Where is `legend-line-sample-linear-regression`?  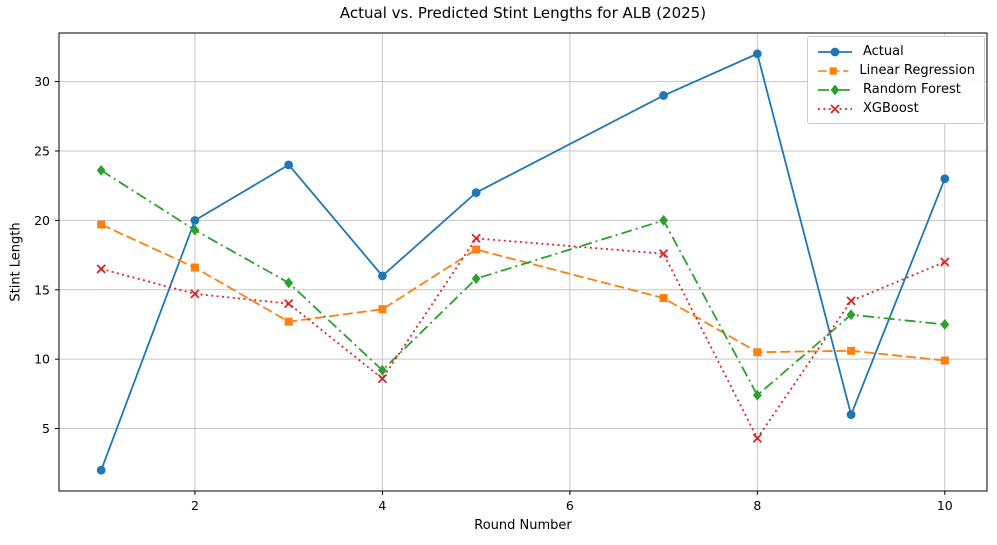 legend-line-sample-linear-regression is located at coordinates (833, 70).